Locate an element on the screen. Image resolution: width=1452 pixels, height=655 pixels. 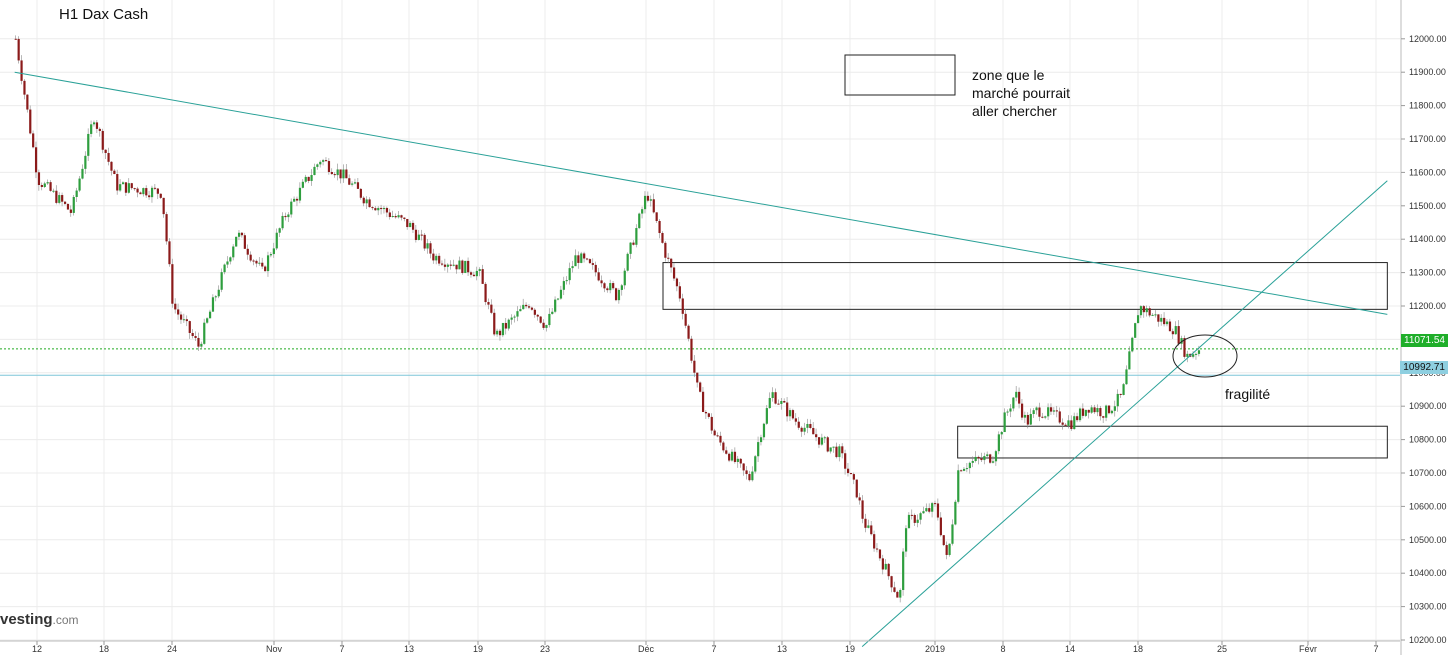
y-tick-label: 11400.00 is located at coordinates (1427, 239).